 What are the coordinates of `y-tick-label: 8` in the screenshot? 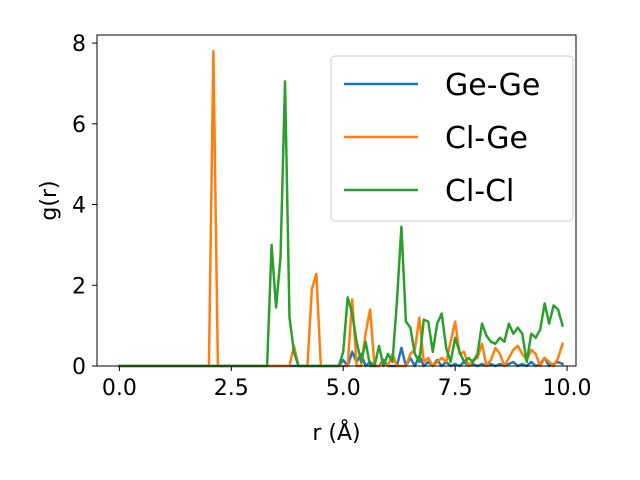 It's located at (79, 44).